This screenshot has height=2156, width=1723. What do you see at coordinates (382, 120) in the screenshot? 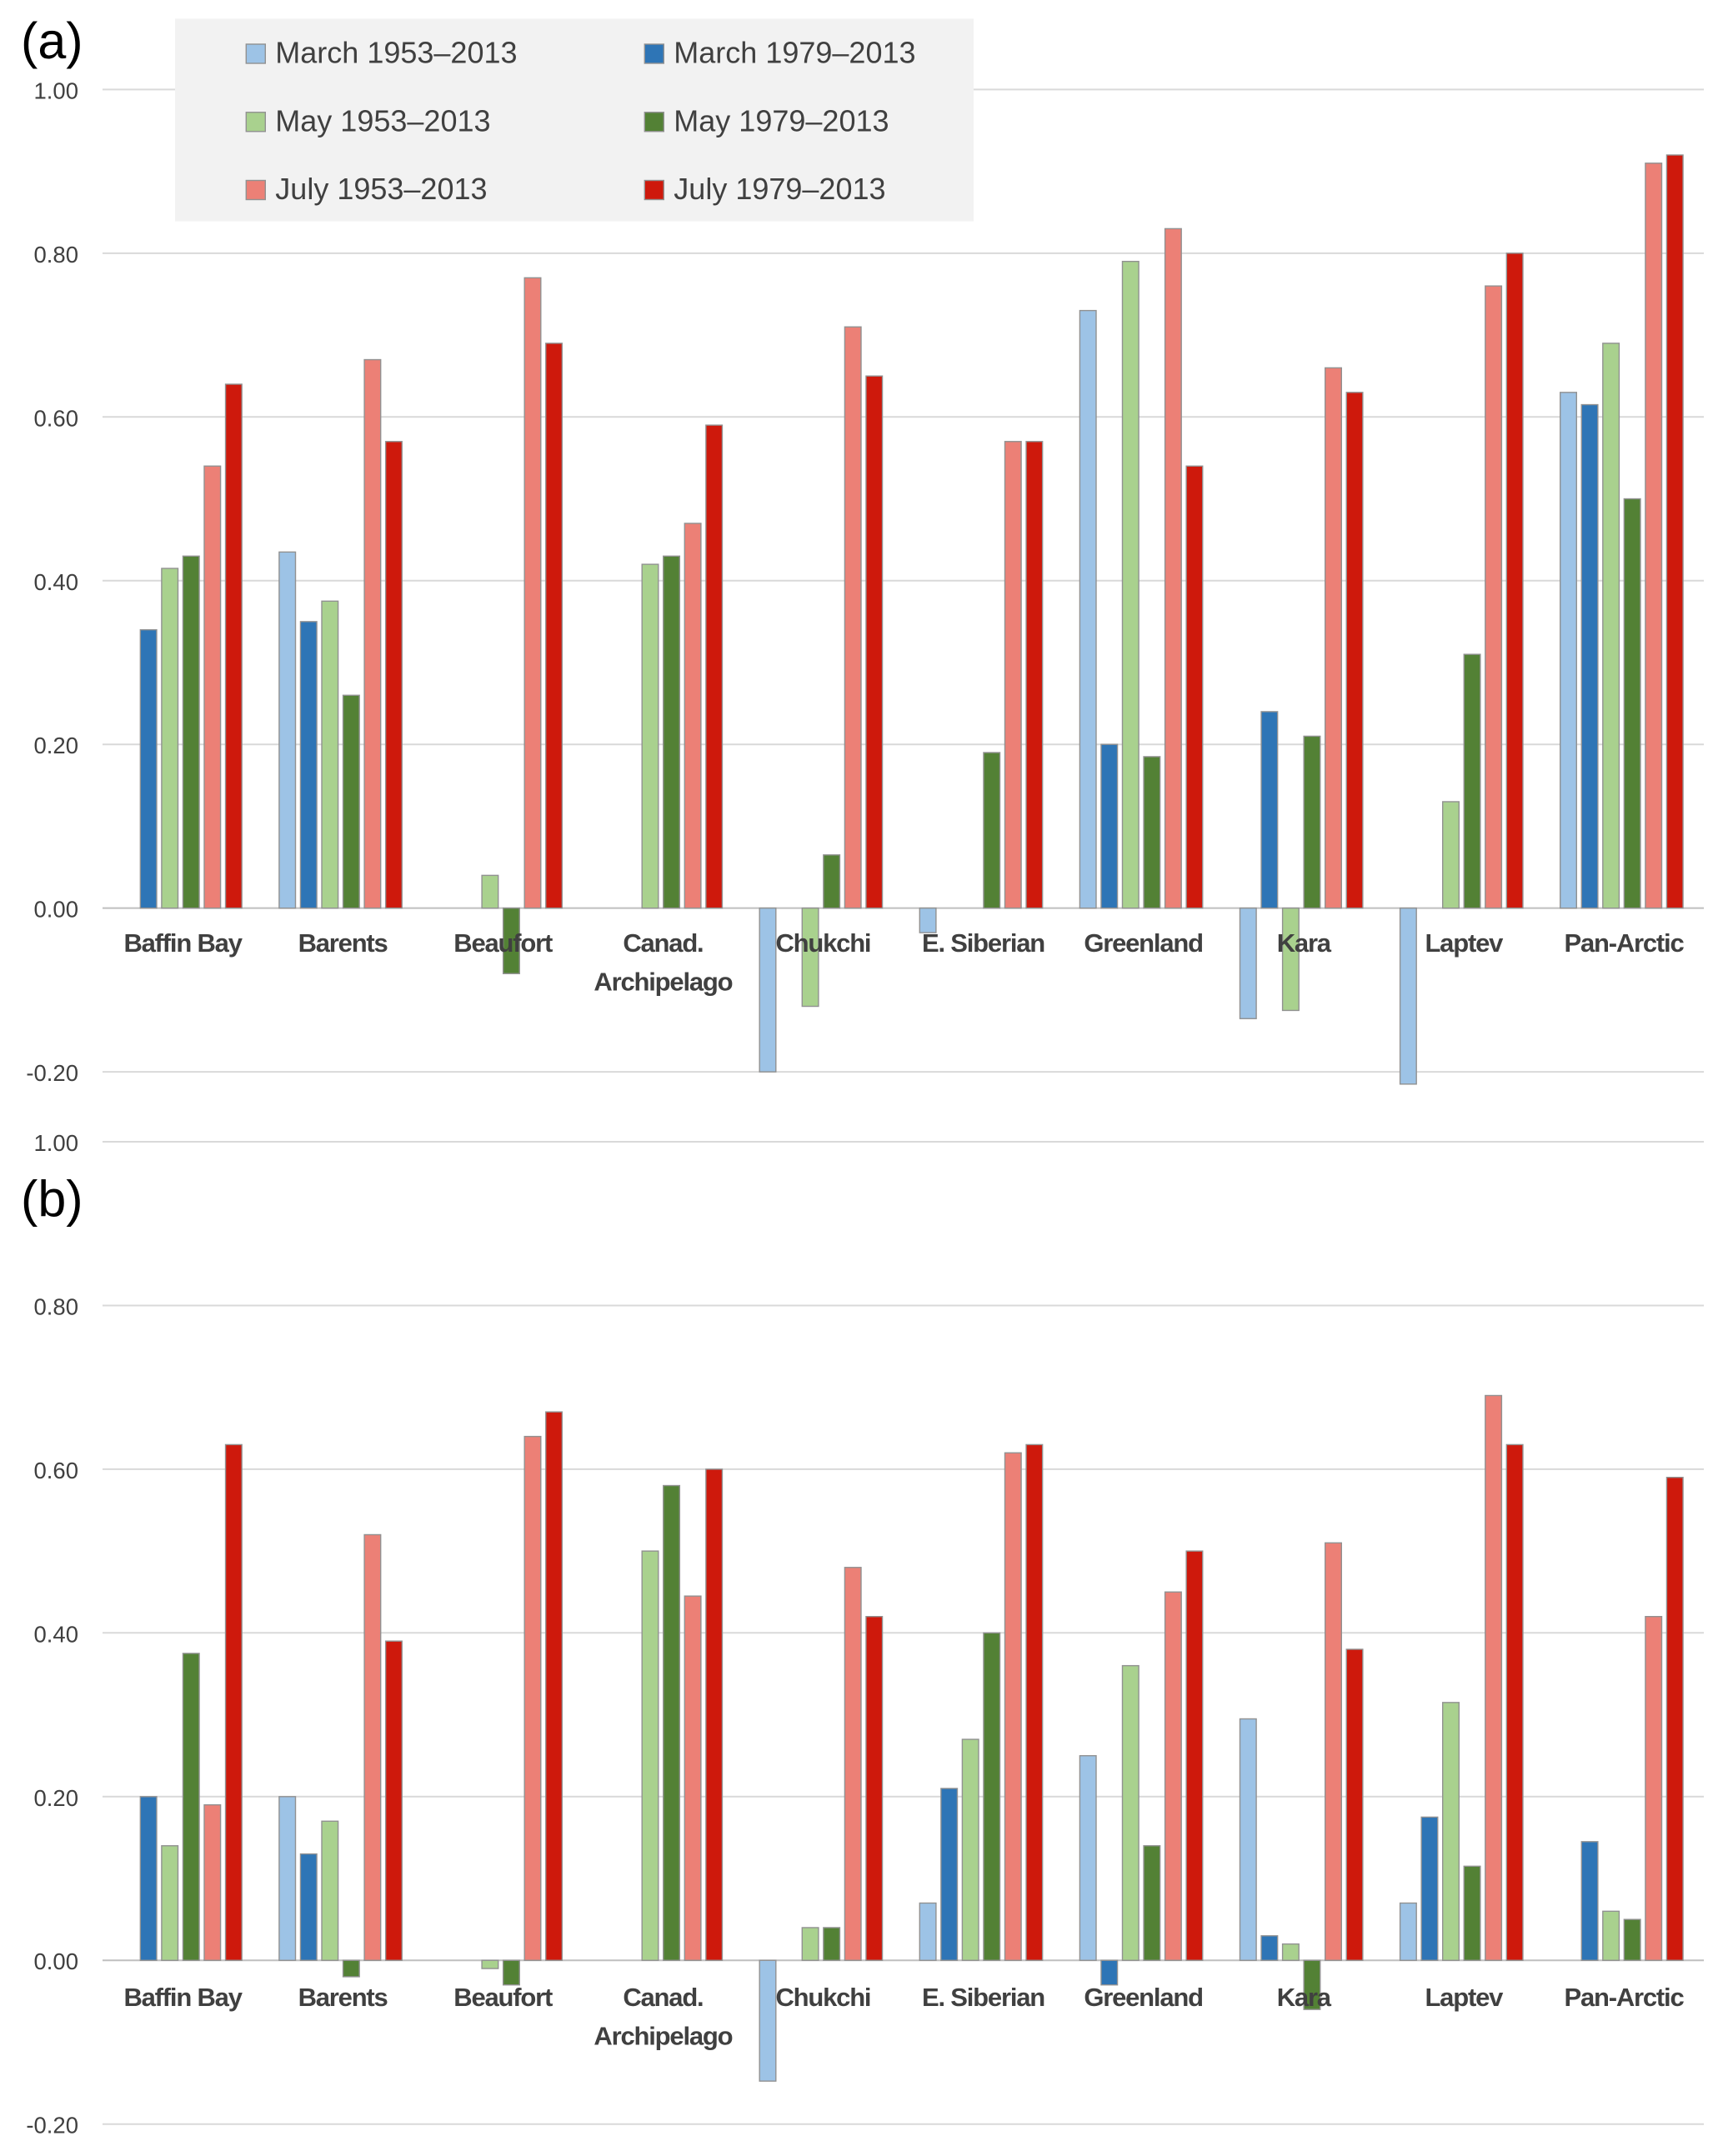
I see `svg-text: May 1953–2013` at bounding box center [382, 120].